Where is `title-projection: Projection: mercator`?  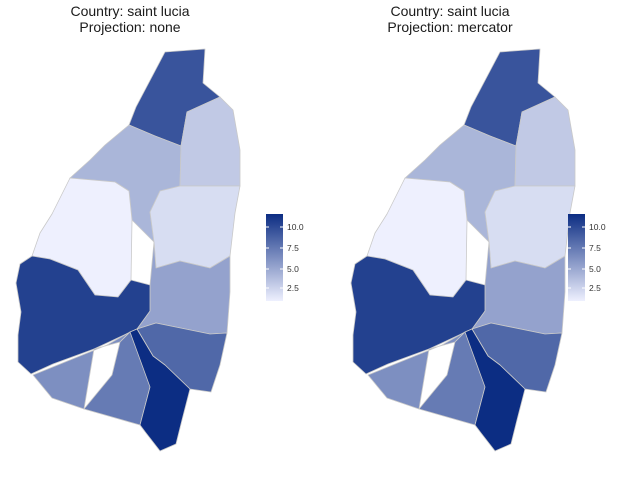
title-projection: Projection: mercator is located at coordinates (450, 27).